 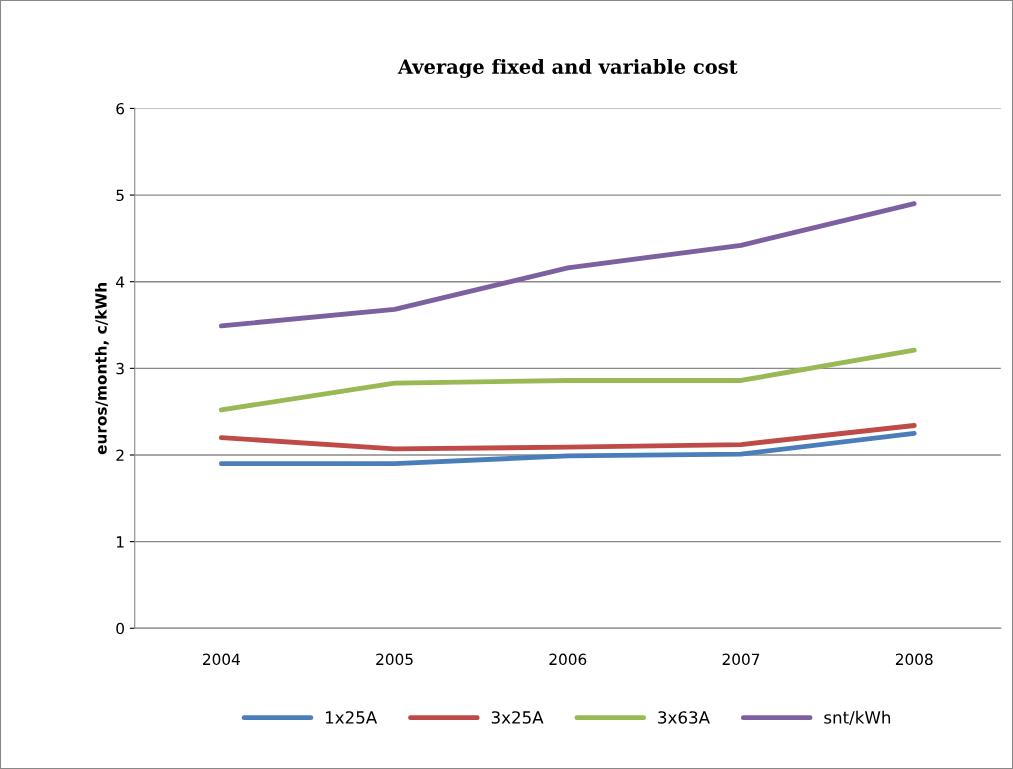 What do you see at coordinates (120, 542) in the screenshot?
I see `y-tick-label: 1` at bounding box center [120, 542].